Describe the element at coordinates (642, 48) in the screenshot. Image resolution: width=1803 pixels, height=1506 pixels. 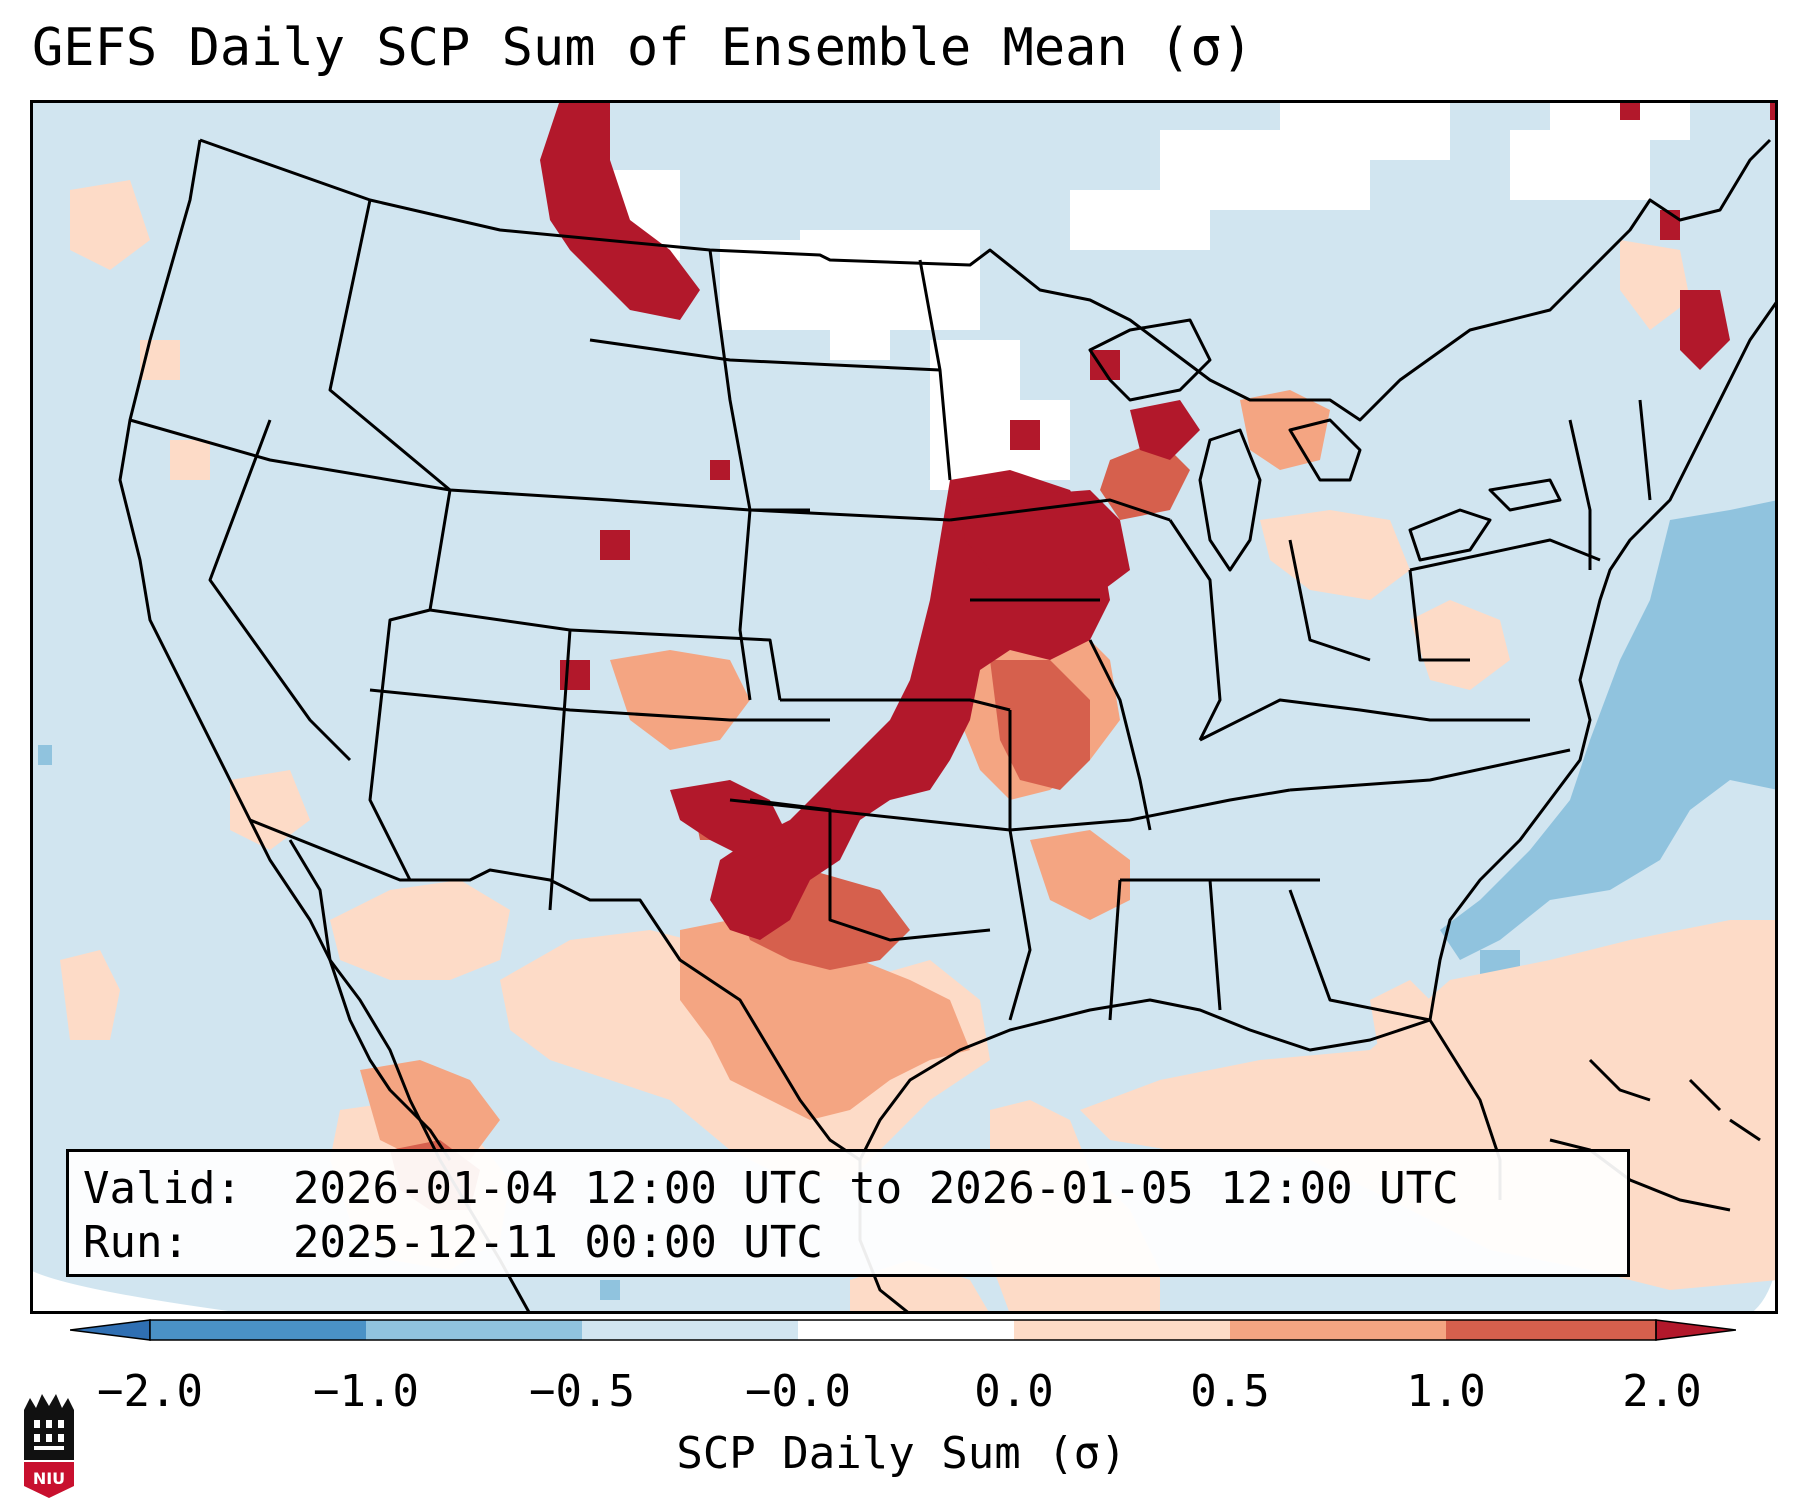
I see `map-title: GEFS Daily SCP Sum of Ensemble Mean (σ)` at that location.